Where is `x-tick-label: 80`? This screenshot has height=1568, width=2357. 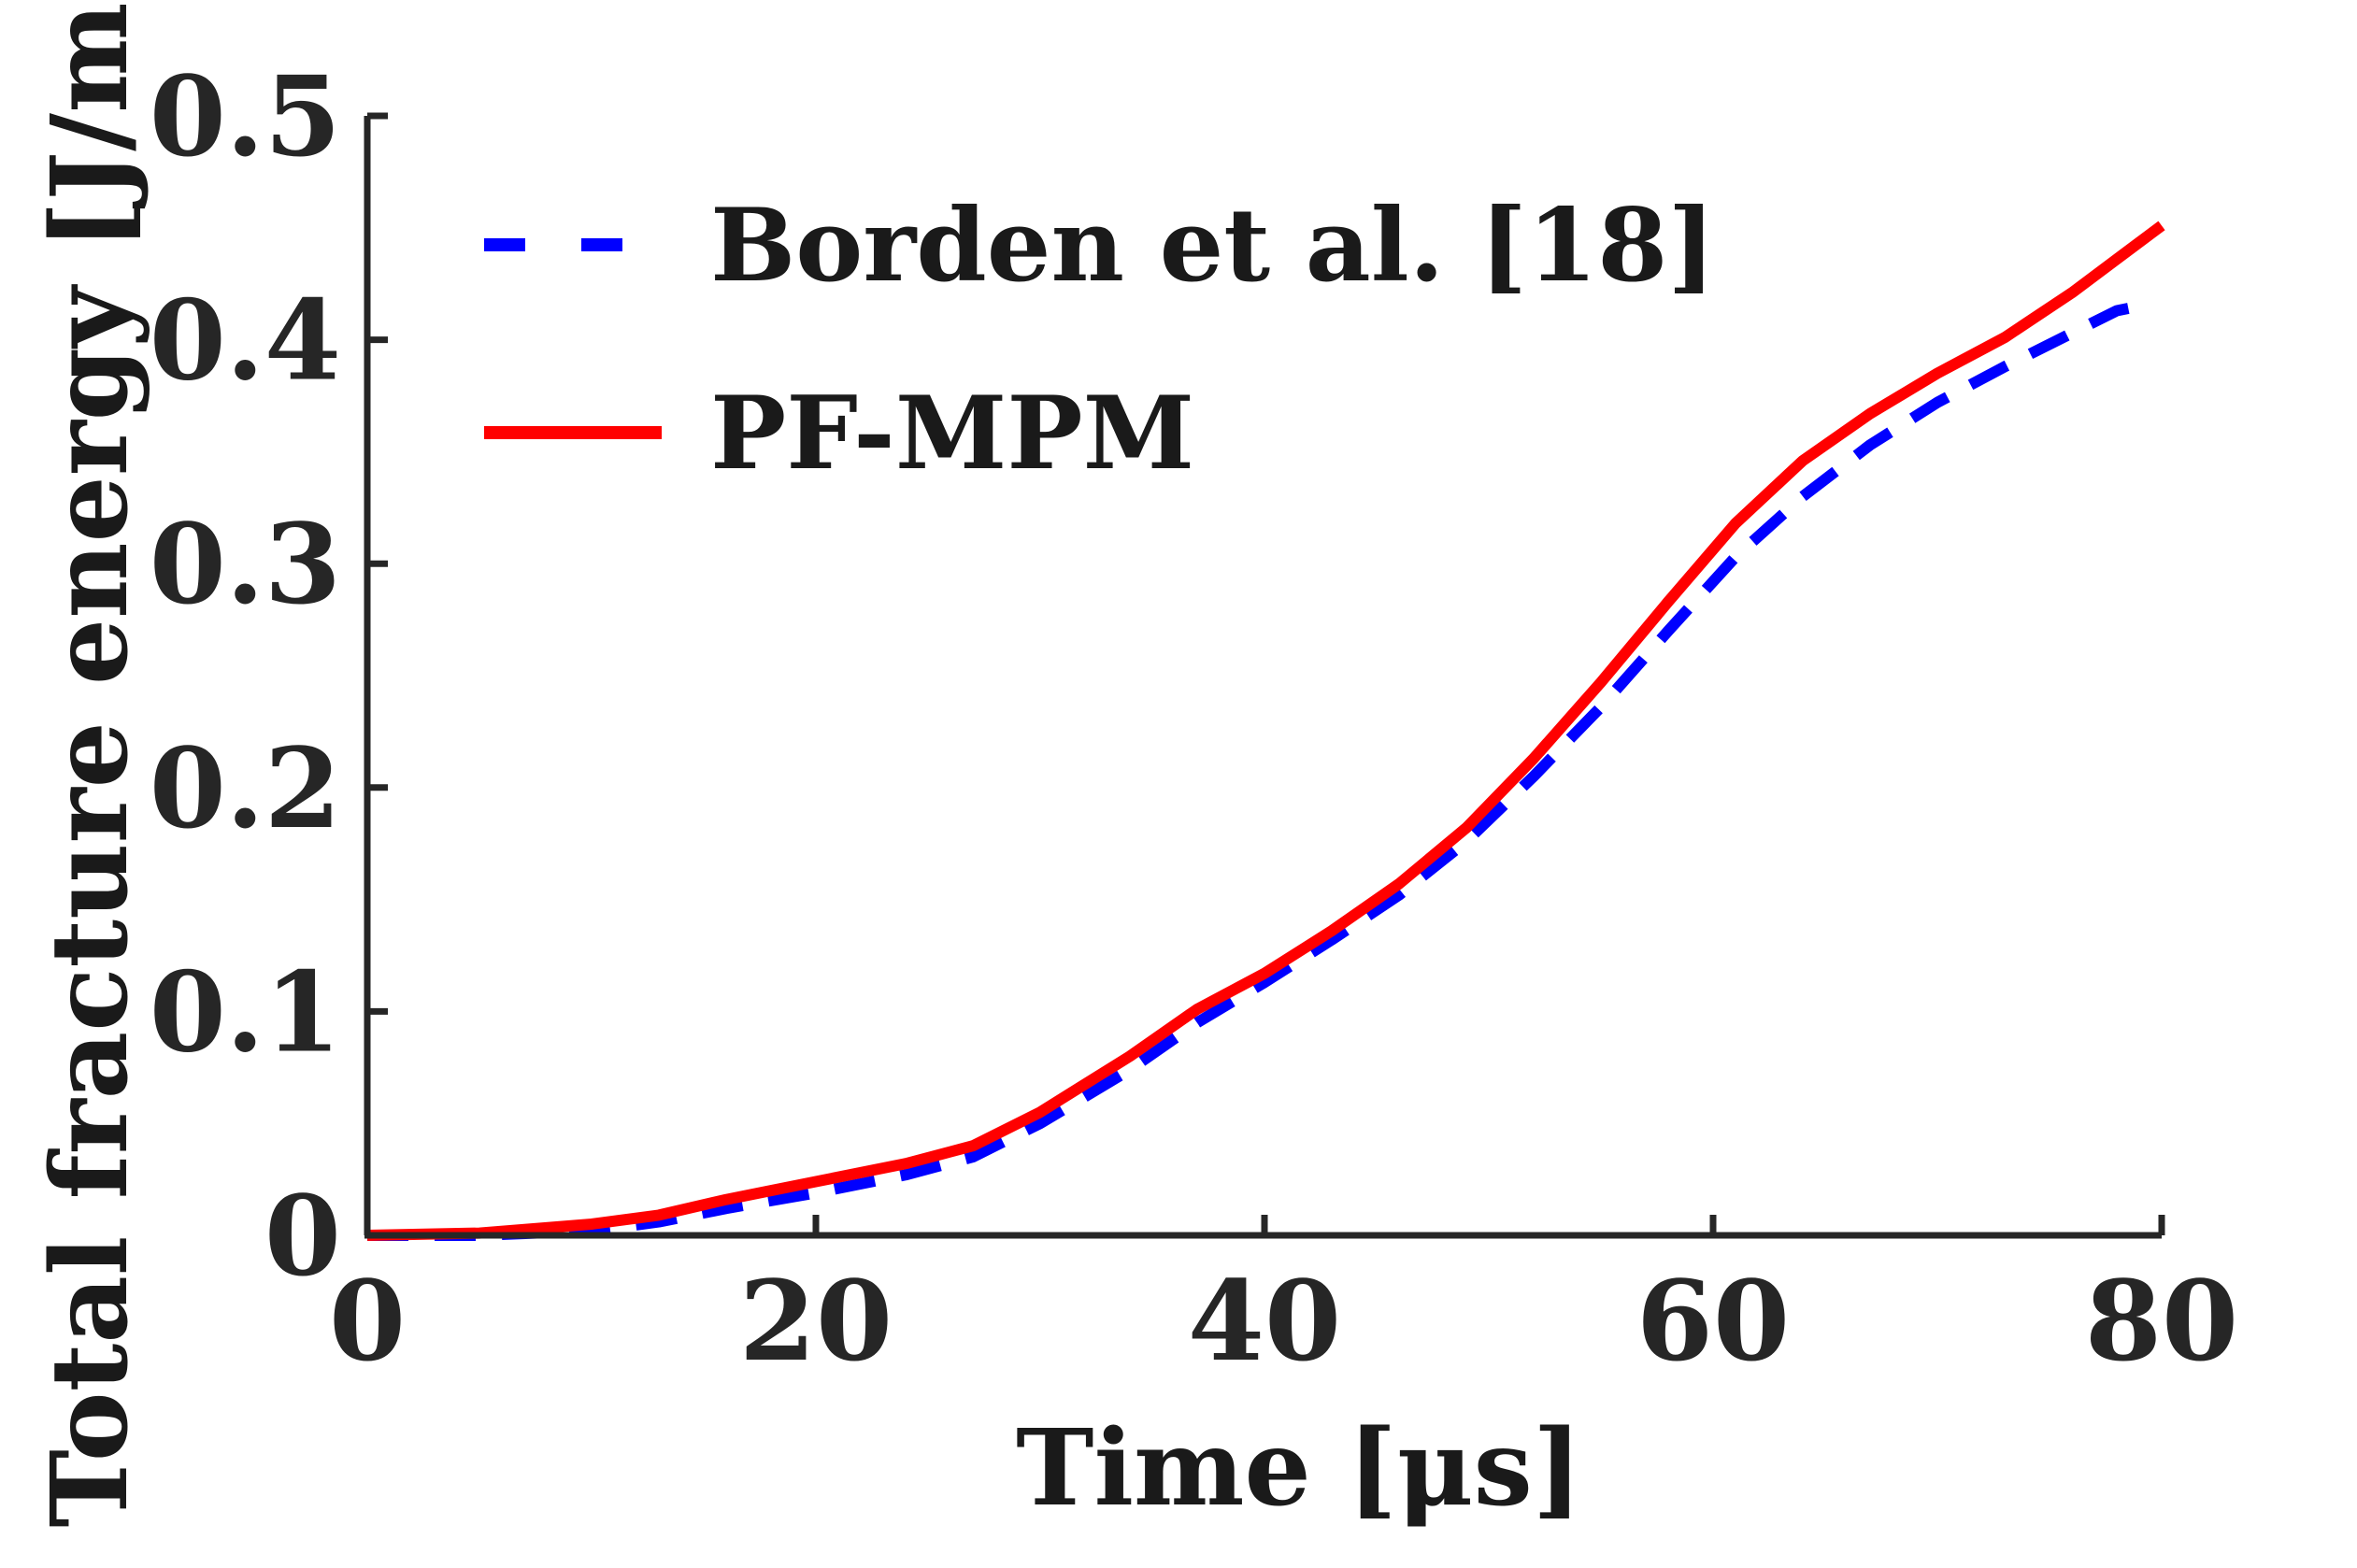
x-tick-label: 80 is located at coordinates (2161, 1321).